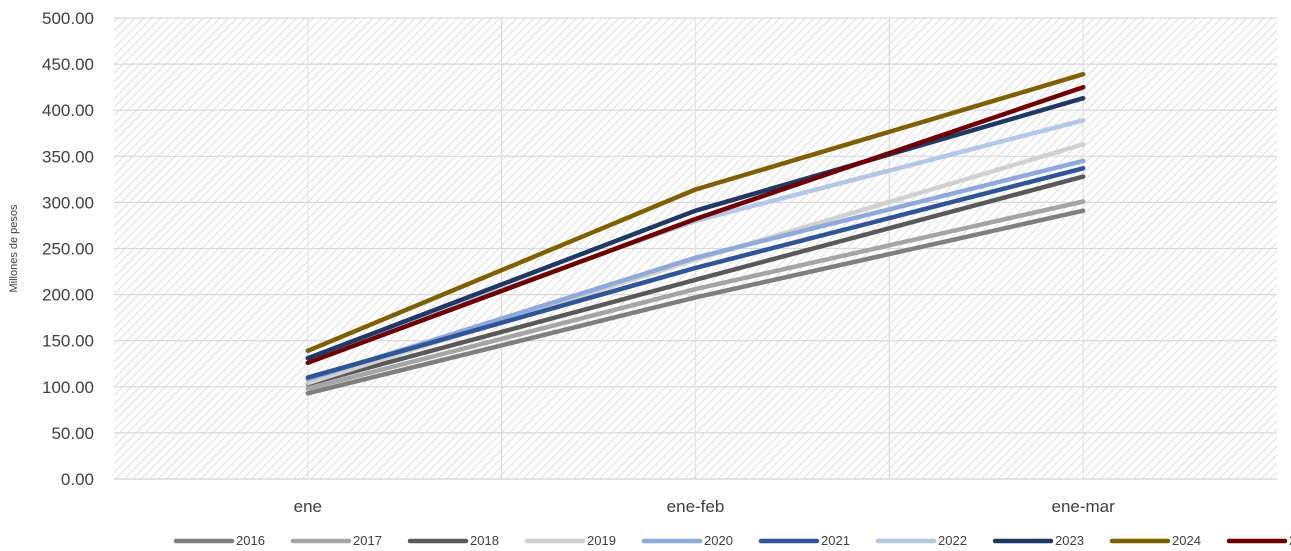  What do you see at coordinates (250, 540) in the screenshot?
I see `legend-label-2016: 2016` at bounding box center [250, 540].